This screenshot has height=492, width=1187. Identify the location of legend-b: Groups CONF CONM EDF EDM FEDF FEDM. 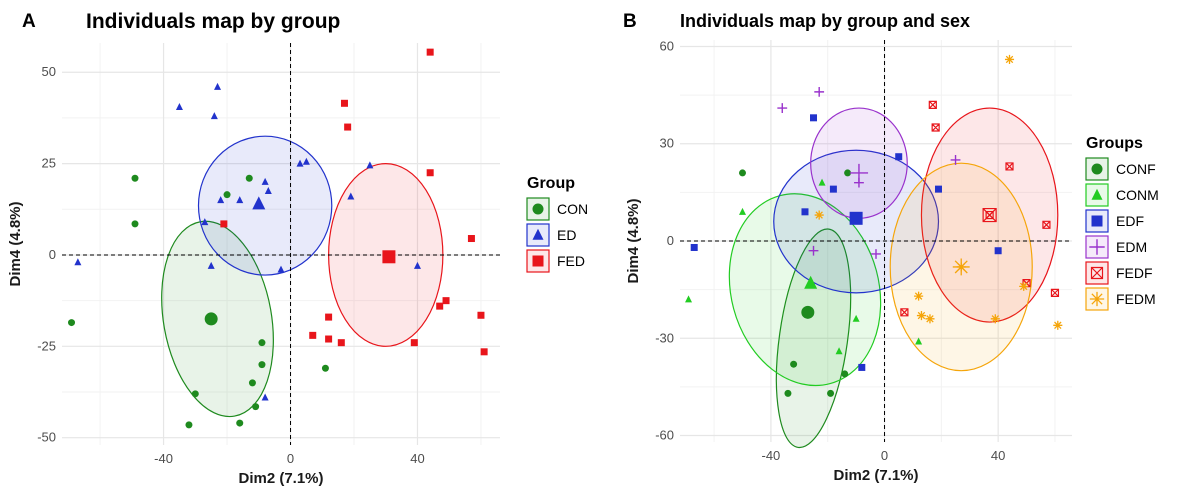
(1122, 223).